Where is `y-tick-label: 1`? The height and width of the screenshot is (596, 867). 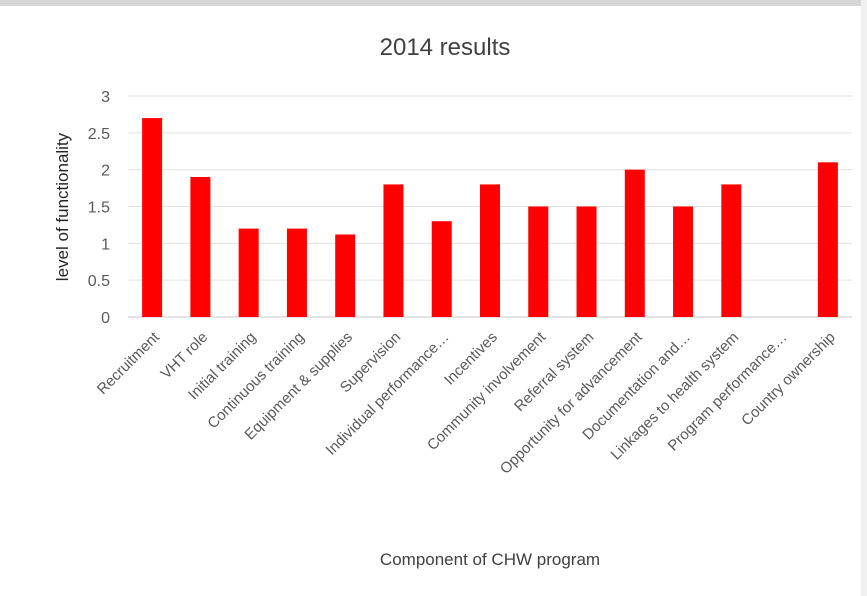 y-tick-label: 1 is located at coordinates (105, 244).